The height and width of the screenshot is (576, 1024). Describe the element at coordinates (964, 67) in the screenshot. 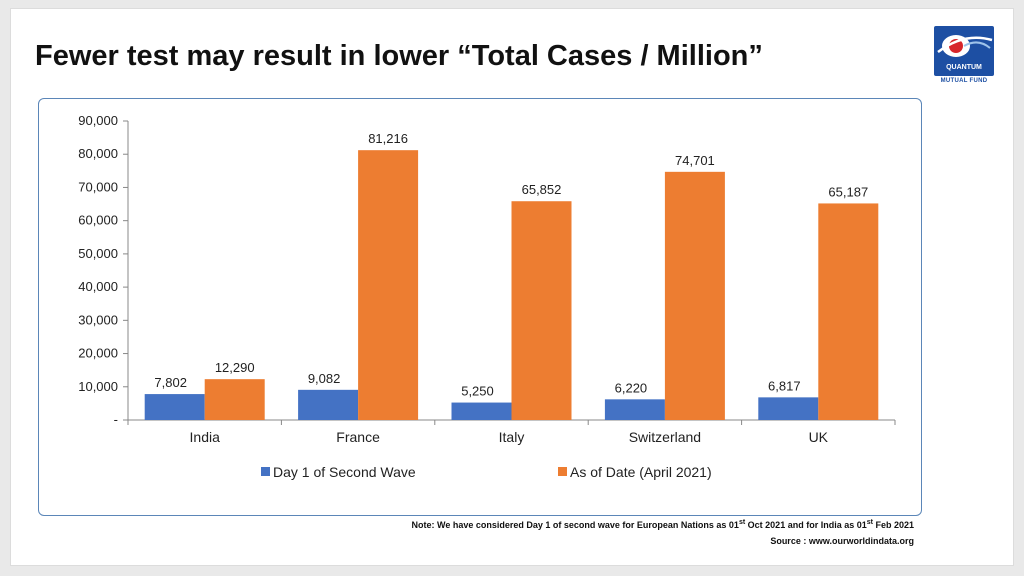

I see `logo-text: QUANTUM` at that location.